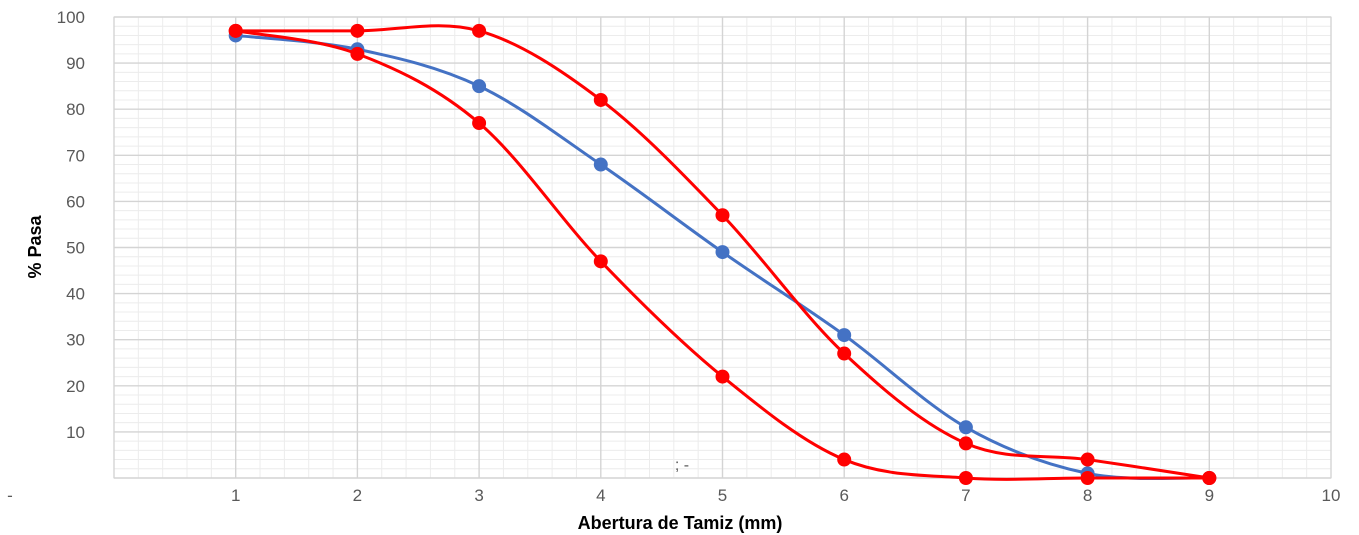  What do you see at coordinates (75, 201) in the screenshot?
I see `y-tick-label: 60` at bounding box center [75, 201].